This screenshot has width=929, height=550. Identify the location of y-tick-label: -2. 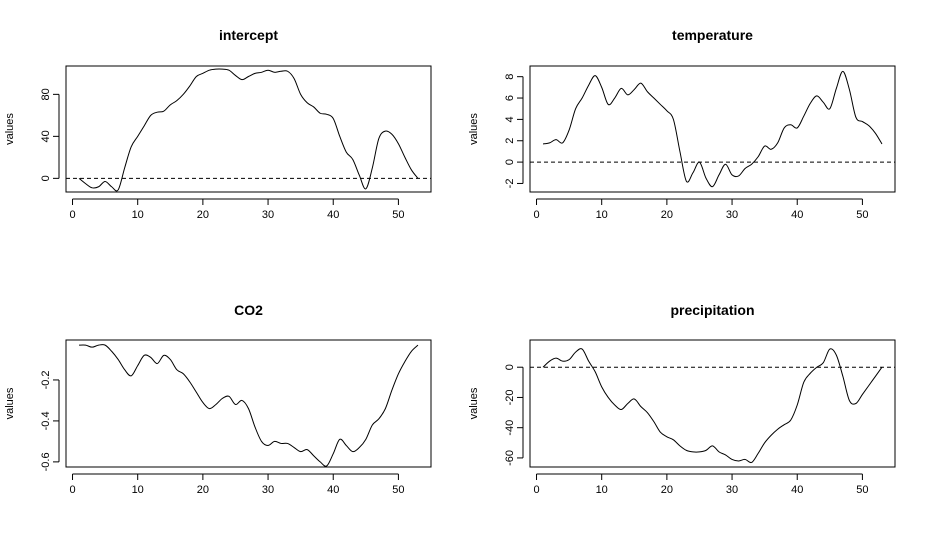
(510, 184).